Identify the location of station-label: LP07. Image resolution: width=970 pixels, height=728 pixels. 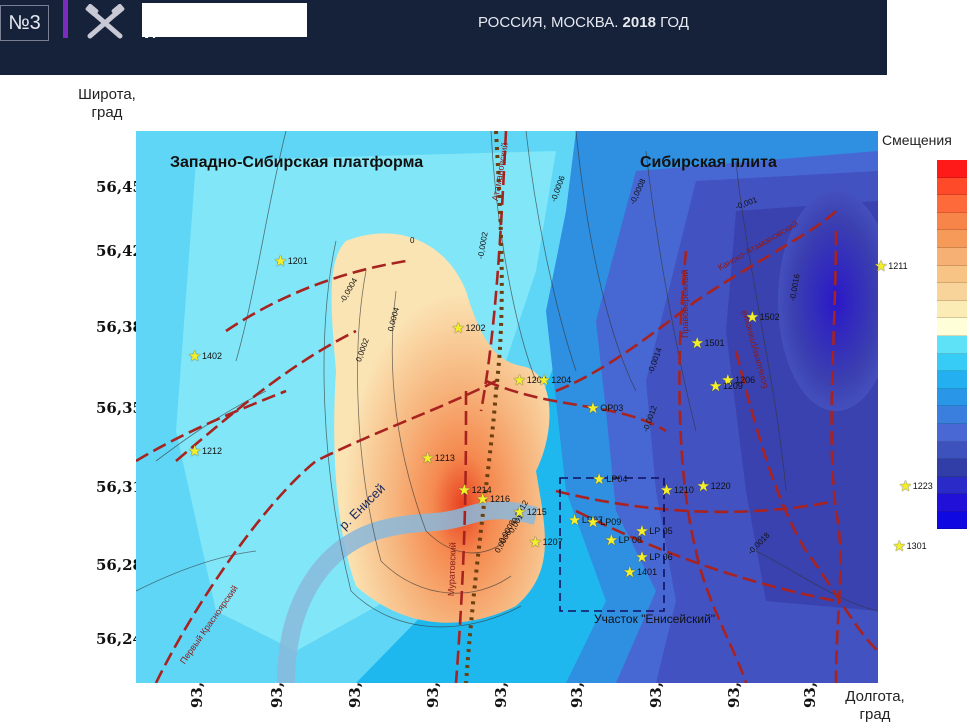
(592, 520).